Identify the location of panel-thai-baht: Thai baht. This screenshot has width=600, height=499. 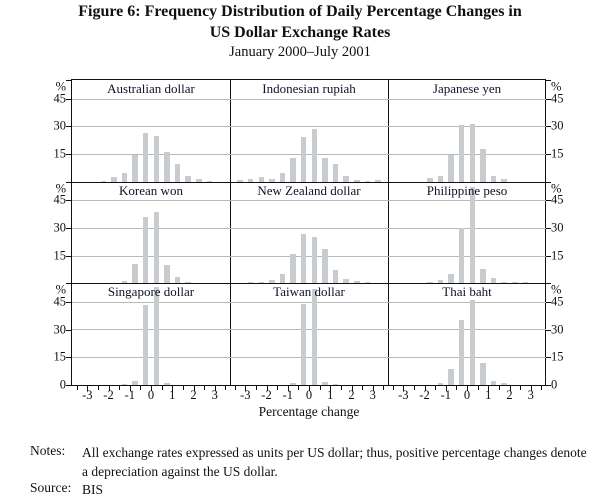
(467, 334).